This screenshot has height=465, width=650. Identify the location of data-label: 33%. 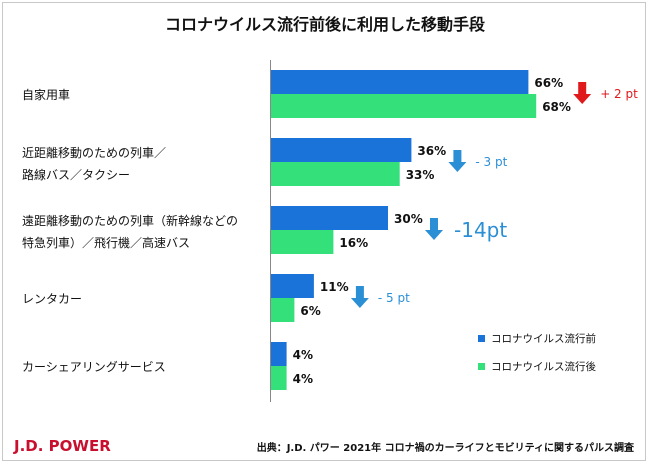
(420, 175).